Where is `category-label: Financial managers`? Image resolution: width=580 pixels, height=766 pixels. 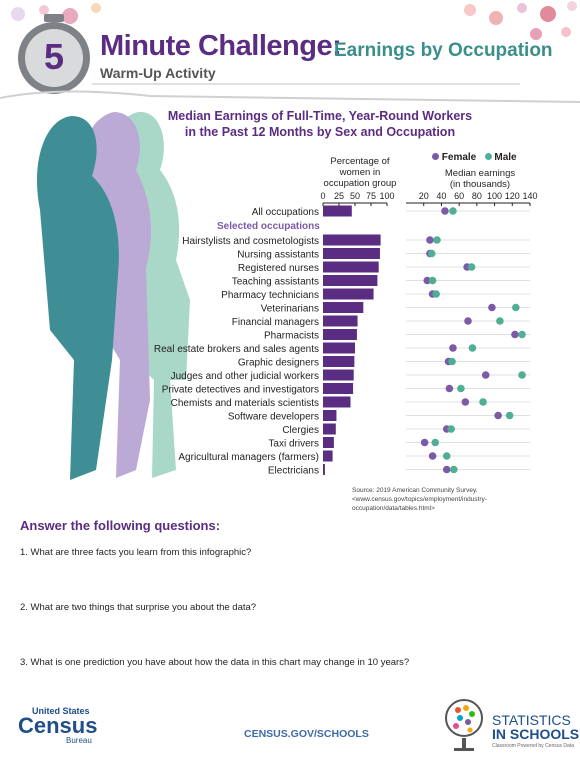
category-label: Financial managers is located at coordinates (275, 322).